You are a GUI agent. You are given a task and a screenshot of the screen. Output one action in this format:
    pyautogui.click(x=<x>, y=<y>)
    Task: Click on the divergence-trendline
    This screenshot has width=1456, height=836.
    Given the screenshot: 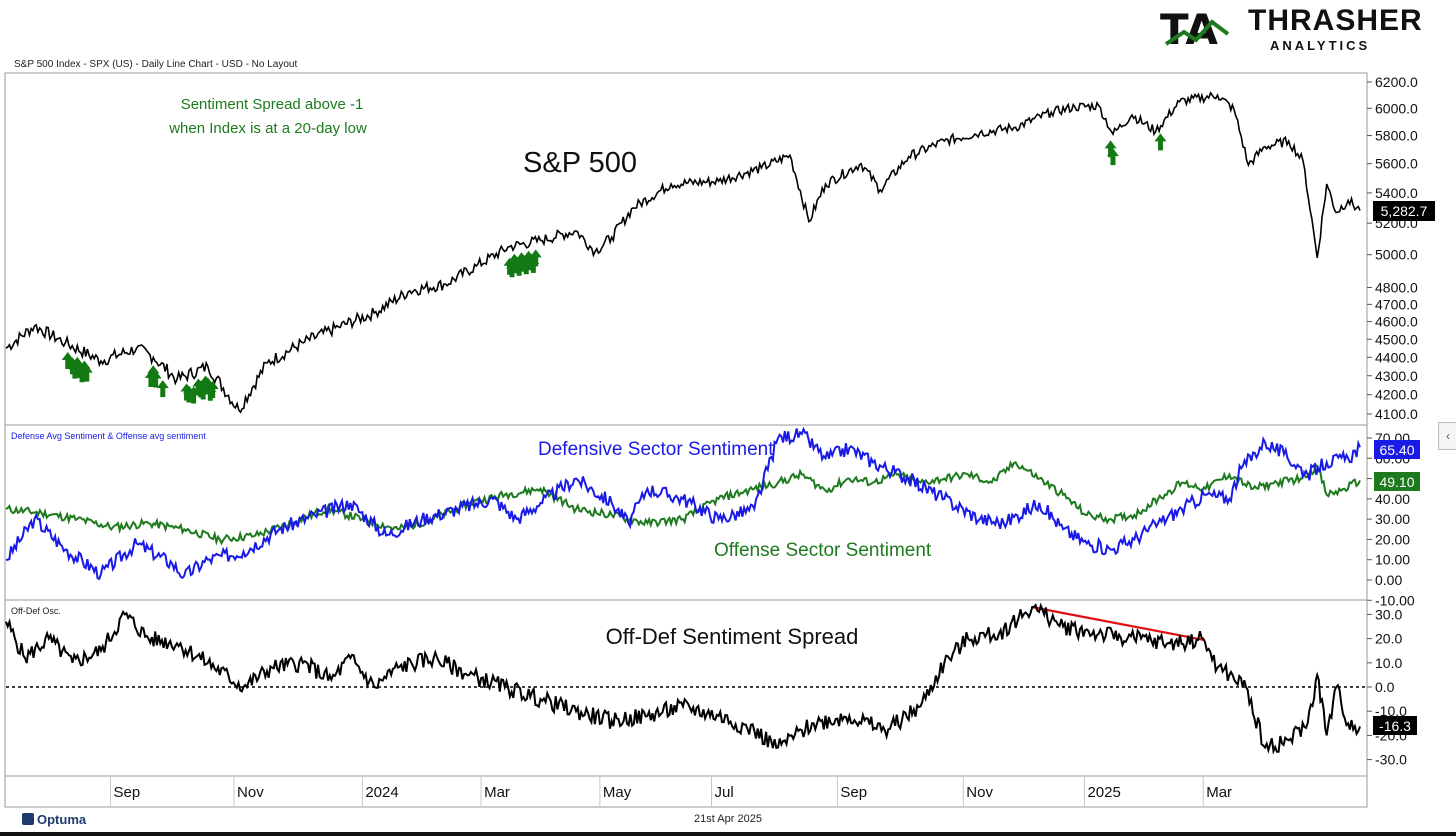 What is the action you would take?
    pyautogui.click(x=1117, y=623)
    